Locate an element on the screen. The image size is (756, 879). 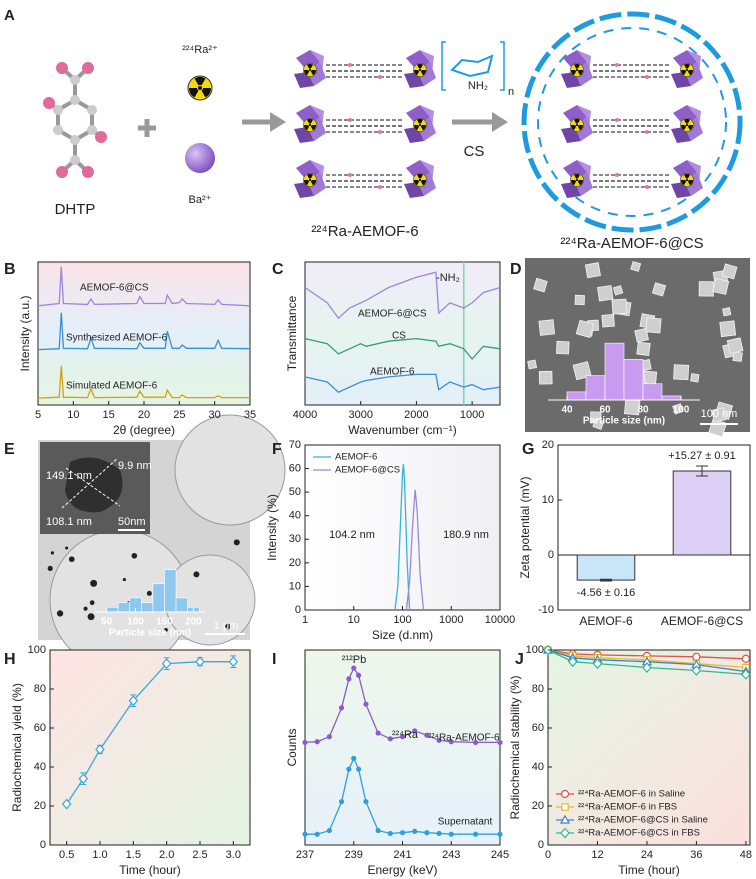
mof-coated is located at coordinates (632, 124).